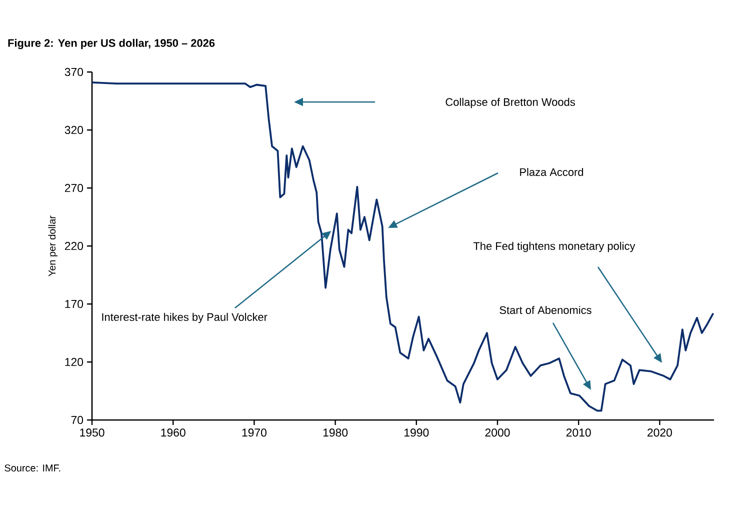 The width and height of the screenshot is (742, 514). I want to click on x-tick-label: 1980, so click(335, 432).